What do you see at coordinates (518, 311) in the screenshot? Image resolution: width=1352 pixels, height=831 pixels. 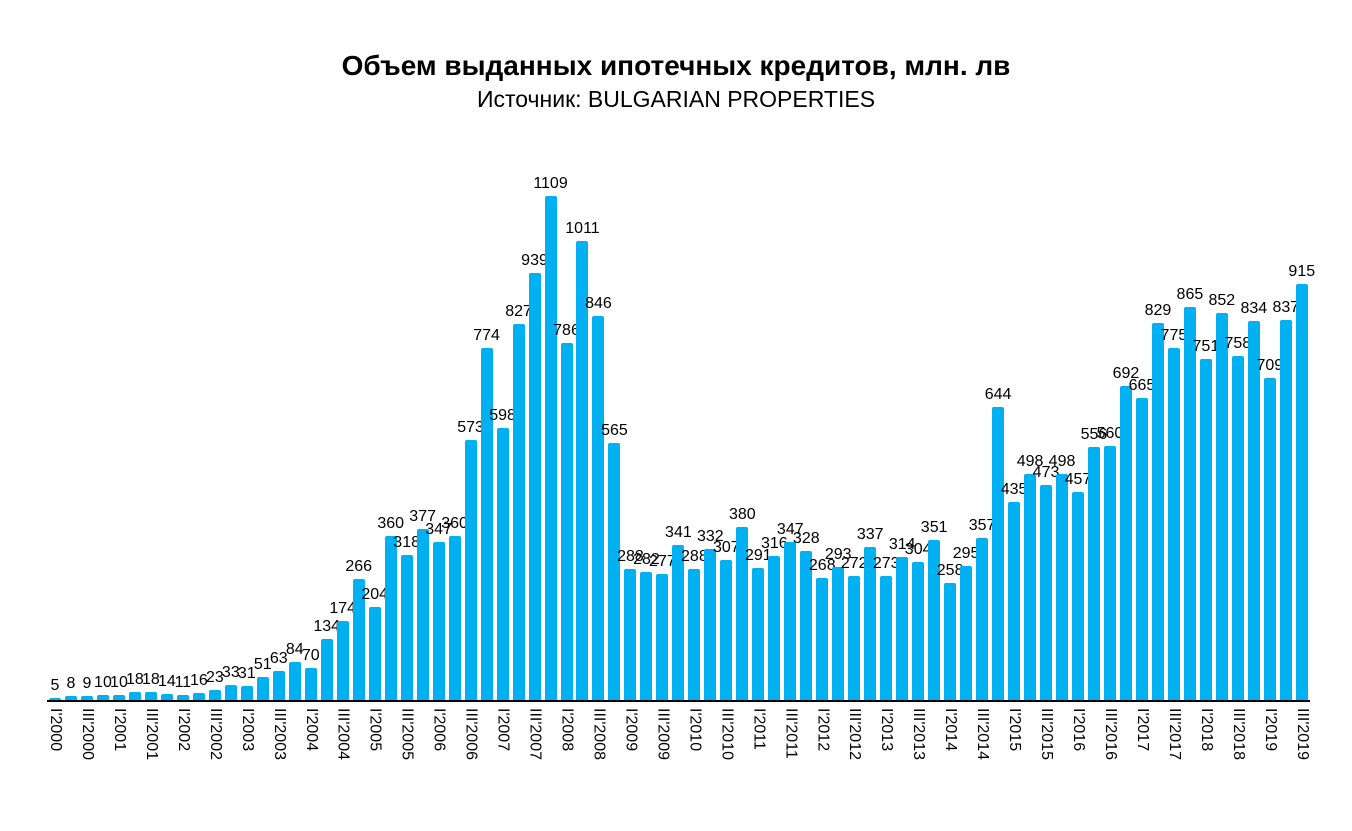 I see `bar-value-label: 827` at bounding box center [518, 311].